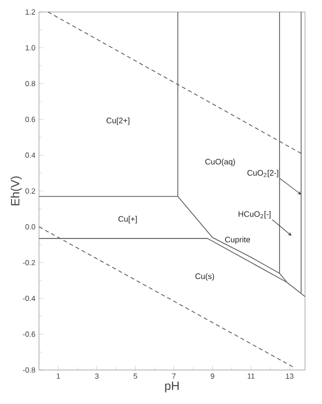 The image size is (322, 404). I want to click on y-axis-title: Eh(V), so click(16, 191).